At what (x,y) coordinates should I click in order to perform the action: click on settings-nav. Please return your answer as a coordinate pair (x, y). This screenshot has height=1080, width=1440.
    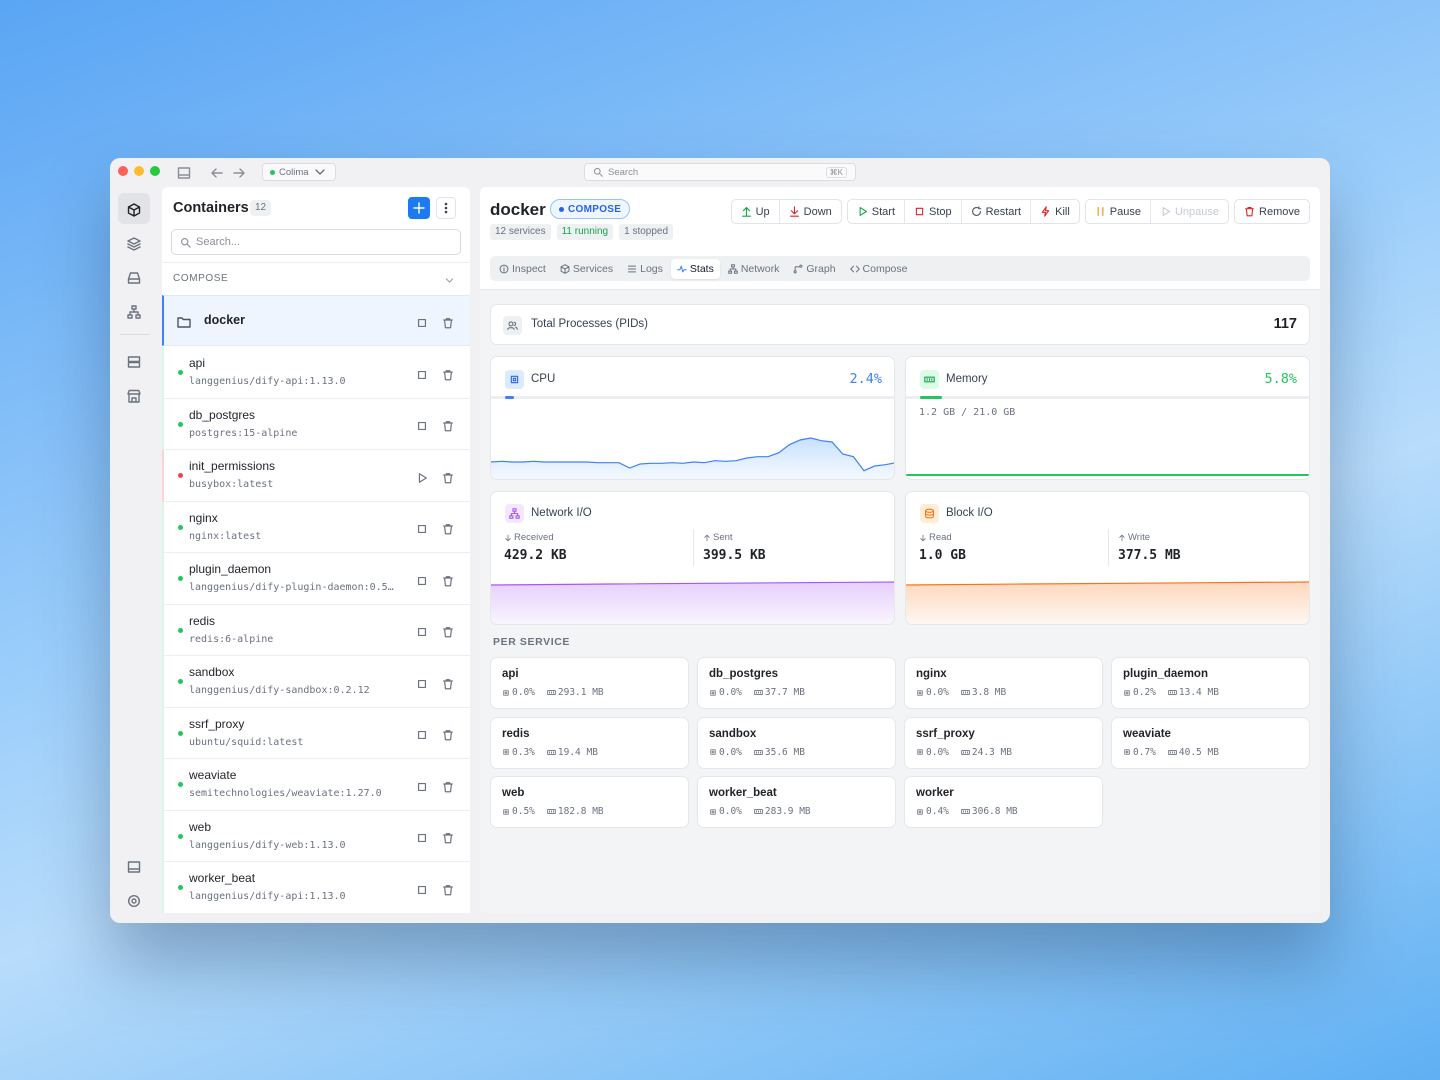
    Looking at the image, I should click on (134, 901).